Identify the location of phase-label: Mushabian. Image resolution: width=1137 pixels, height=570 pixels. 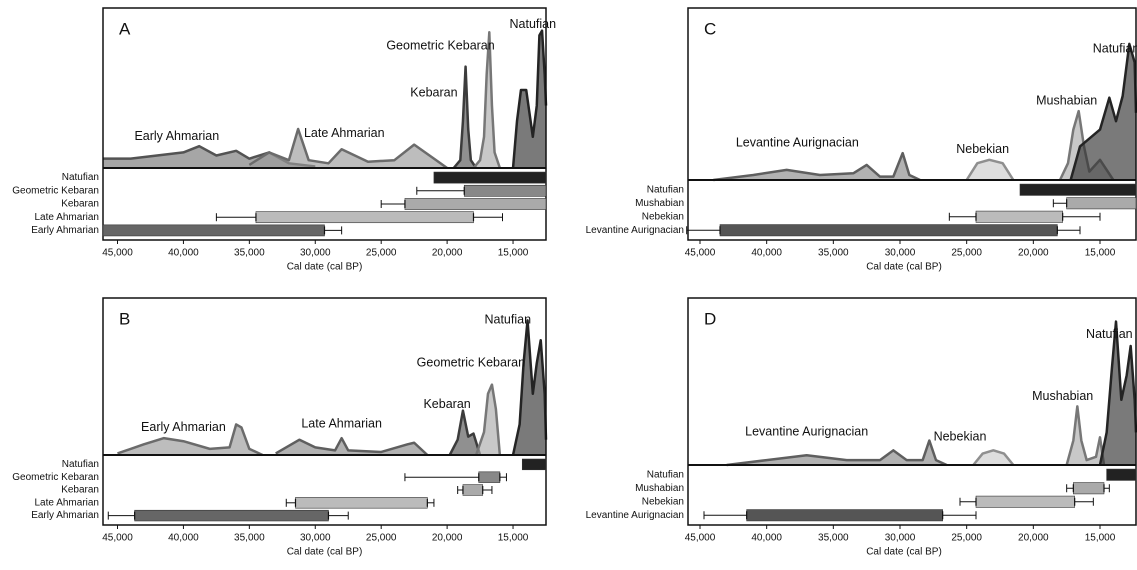
(659, 488).